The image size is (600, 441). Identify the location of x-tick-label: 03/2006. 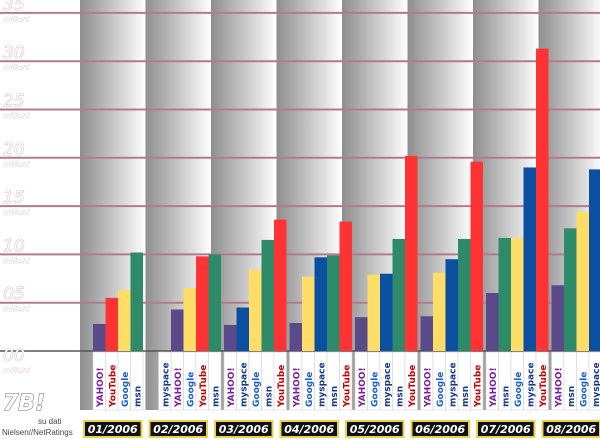
(244, 429).